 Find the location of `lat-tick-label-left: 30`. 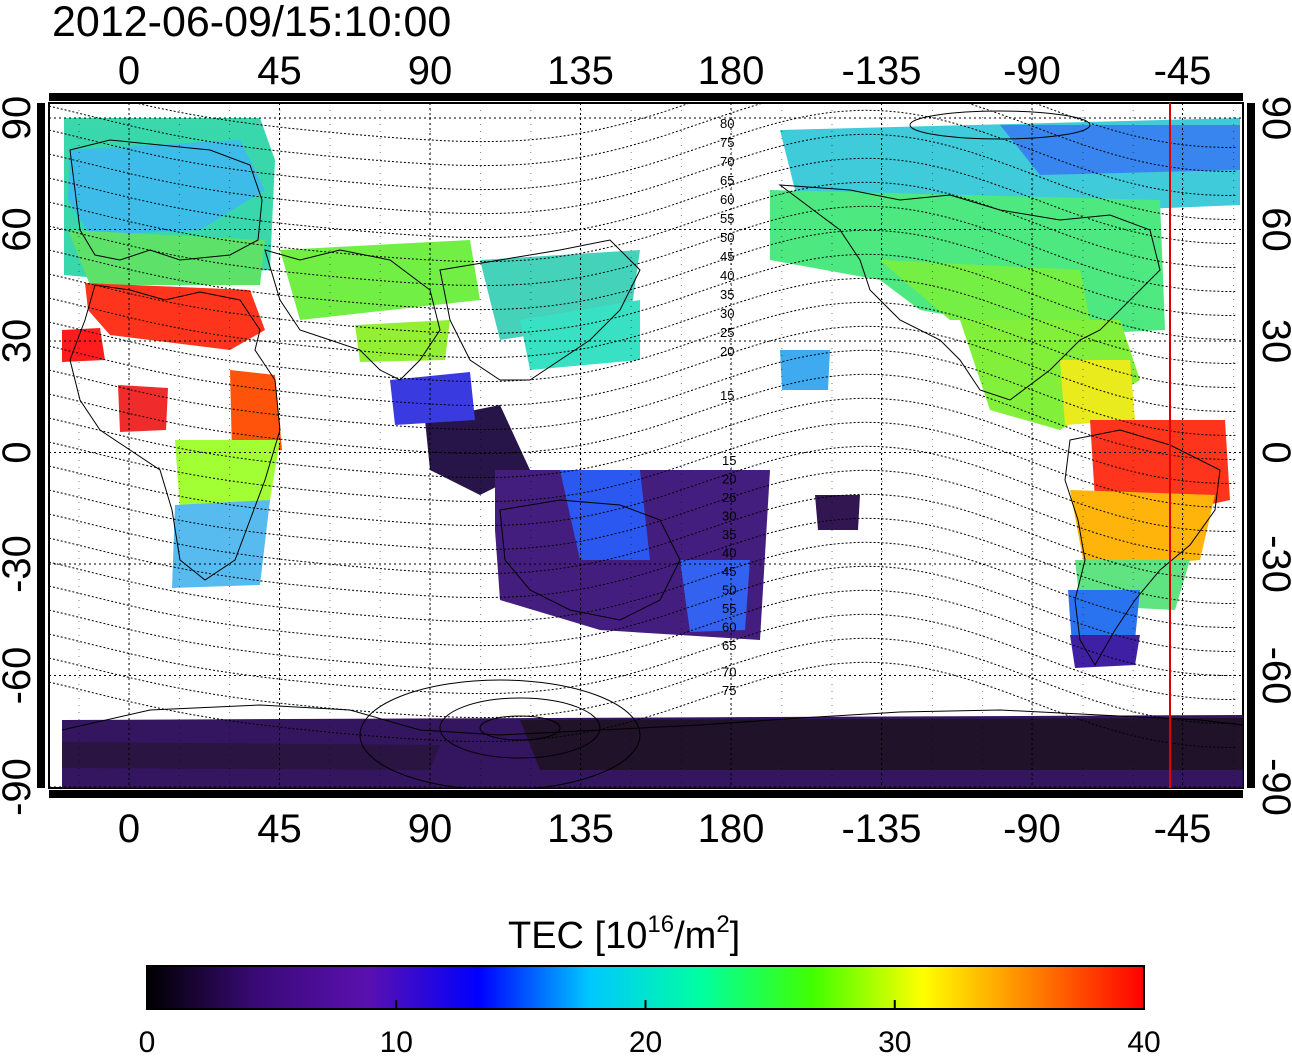

lat-tick-label-left: 30 is located at coordinates (19, 341).